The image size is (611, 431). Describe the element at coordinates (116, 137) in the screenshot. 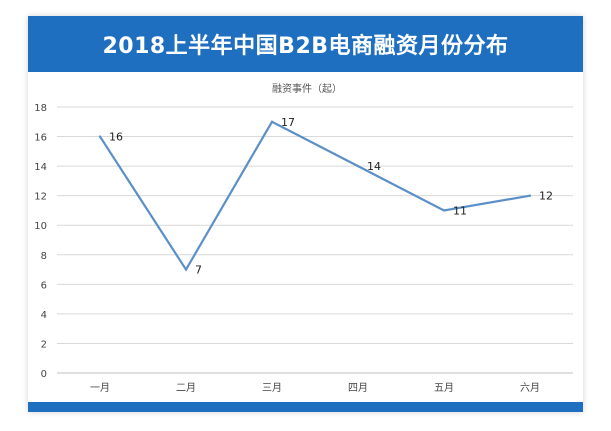

I see `data-label: 16` at that location.